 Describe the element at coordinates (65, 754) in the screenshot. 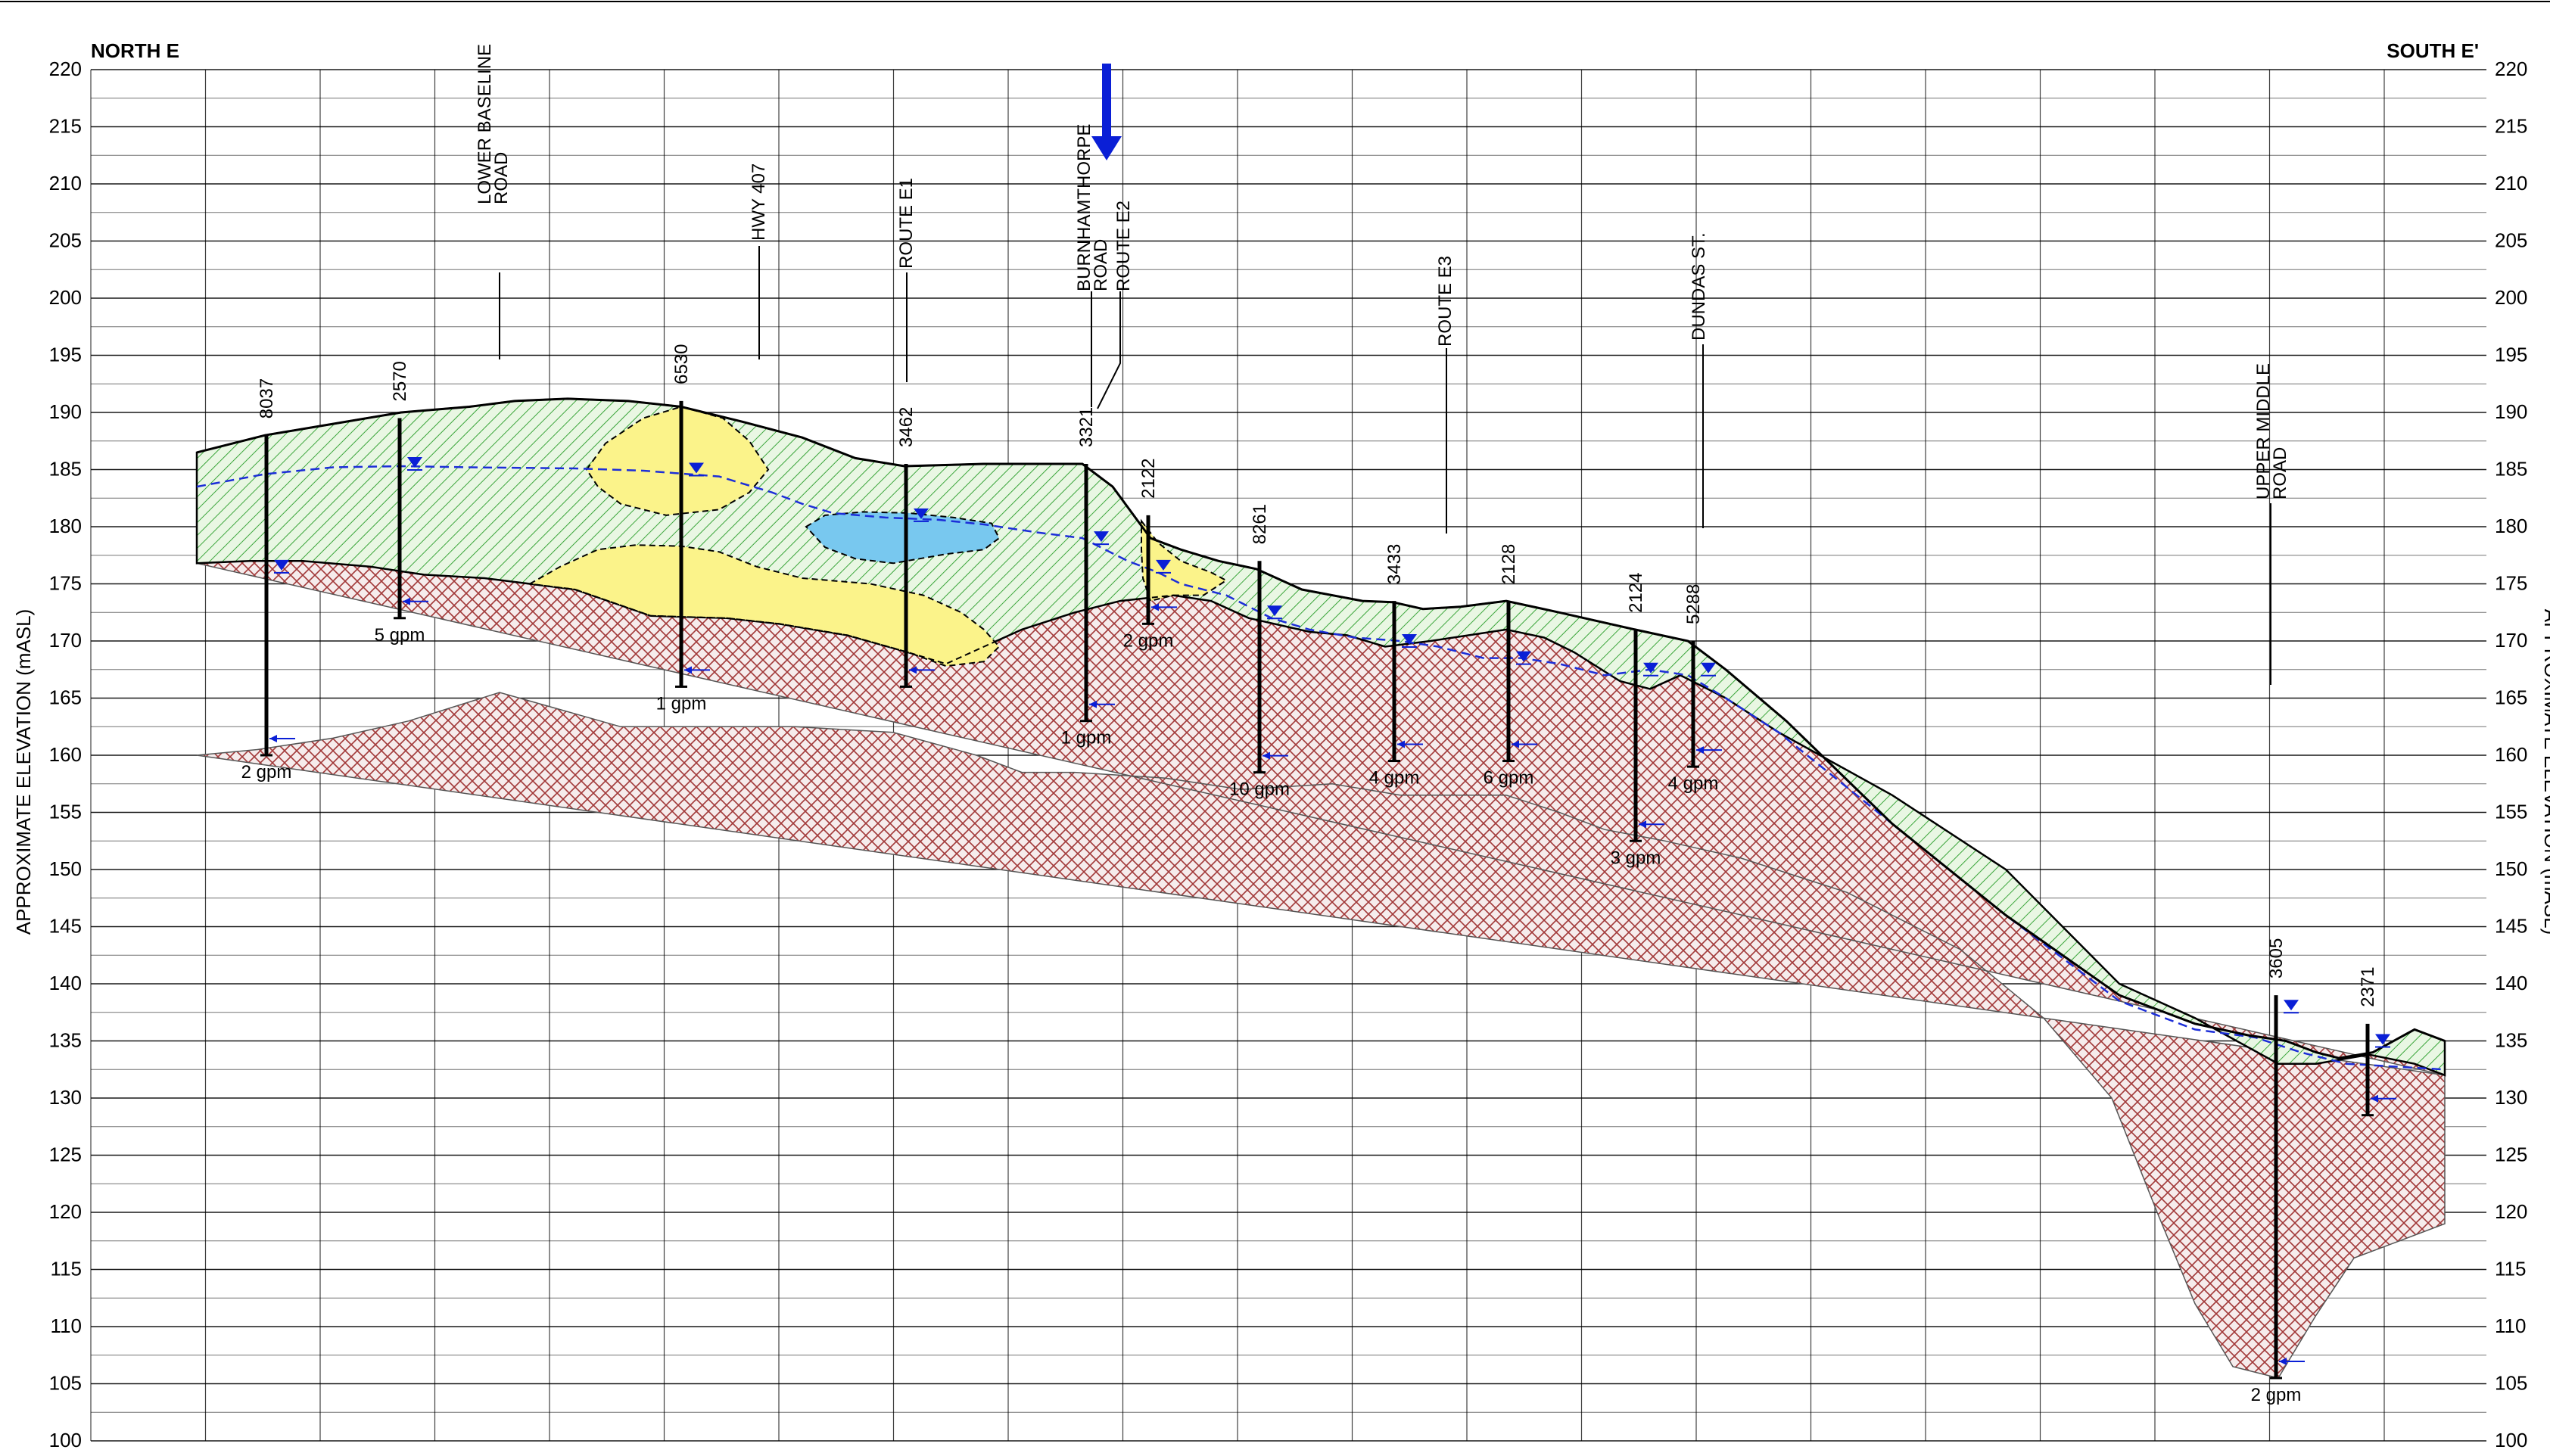

I see `y-tick-label-left: 160` at that location.